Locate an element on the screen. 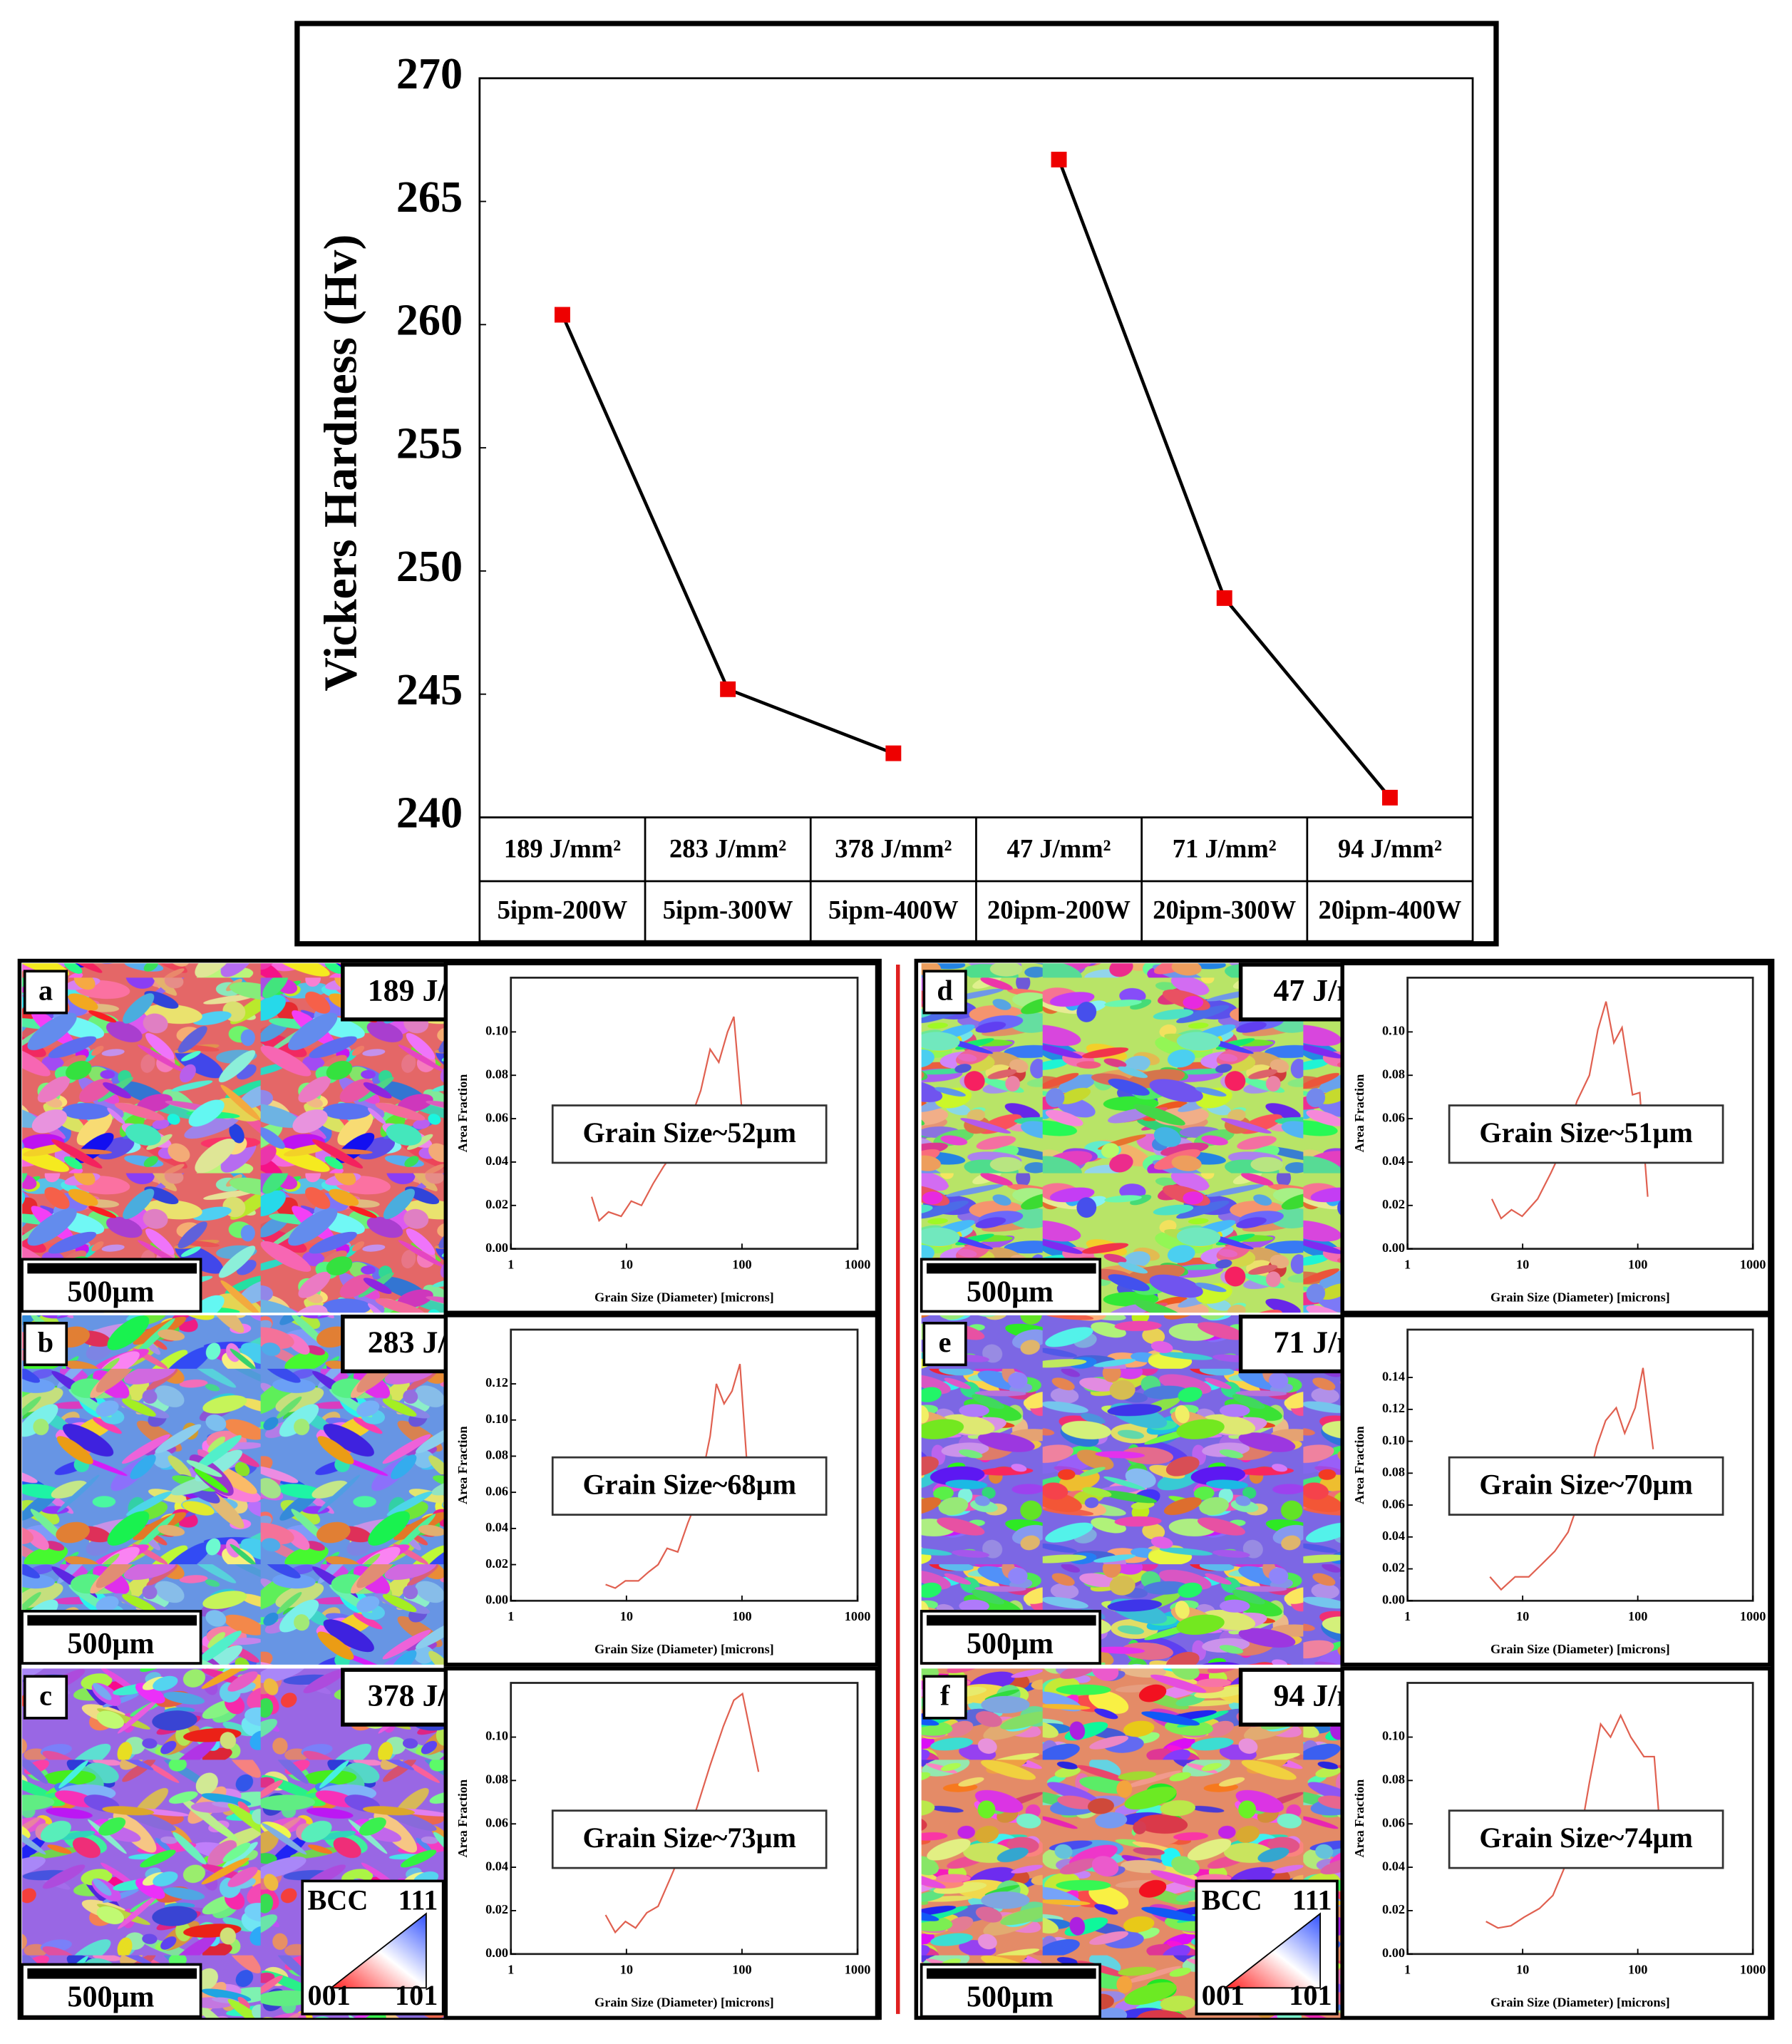  ipf-top: 111 is located at coordinates (418, 1900).